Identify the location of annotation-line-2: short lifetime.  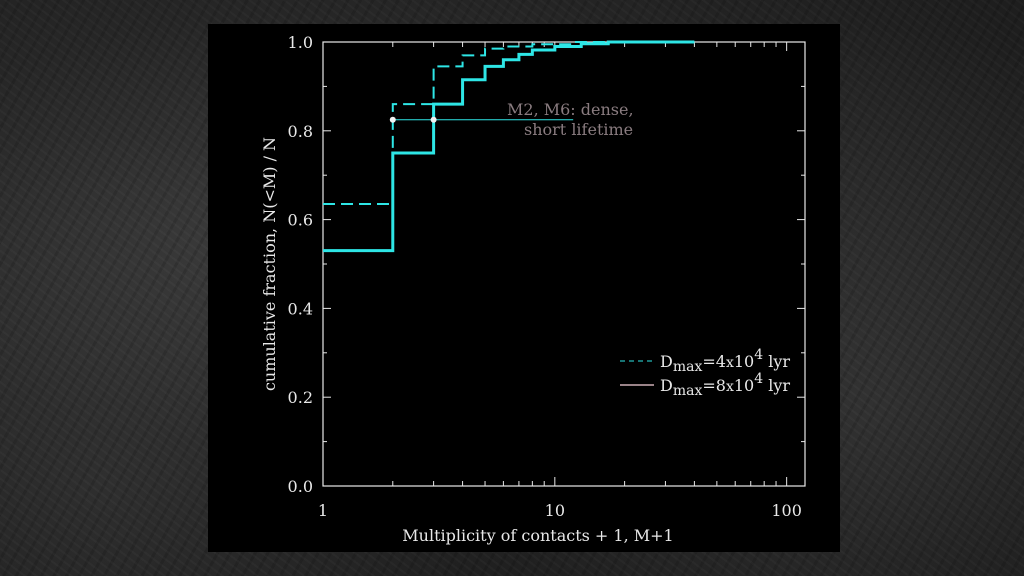
(578, 129).